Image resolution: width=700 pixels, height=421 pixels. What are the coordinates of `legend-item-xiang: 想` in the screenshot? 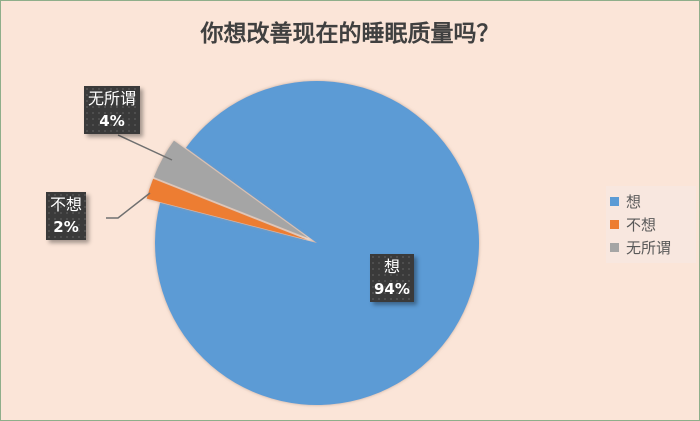 It's located at (651, 201).